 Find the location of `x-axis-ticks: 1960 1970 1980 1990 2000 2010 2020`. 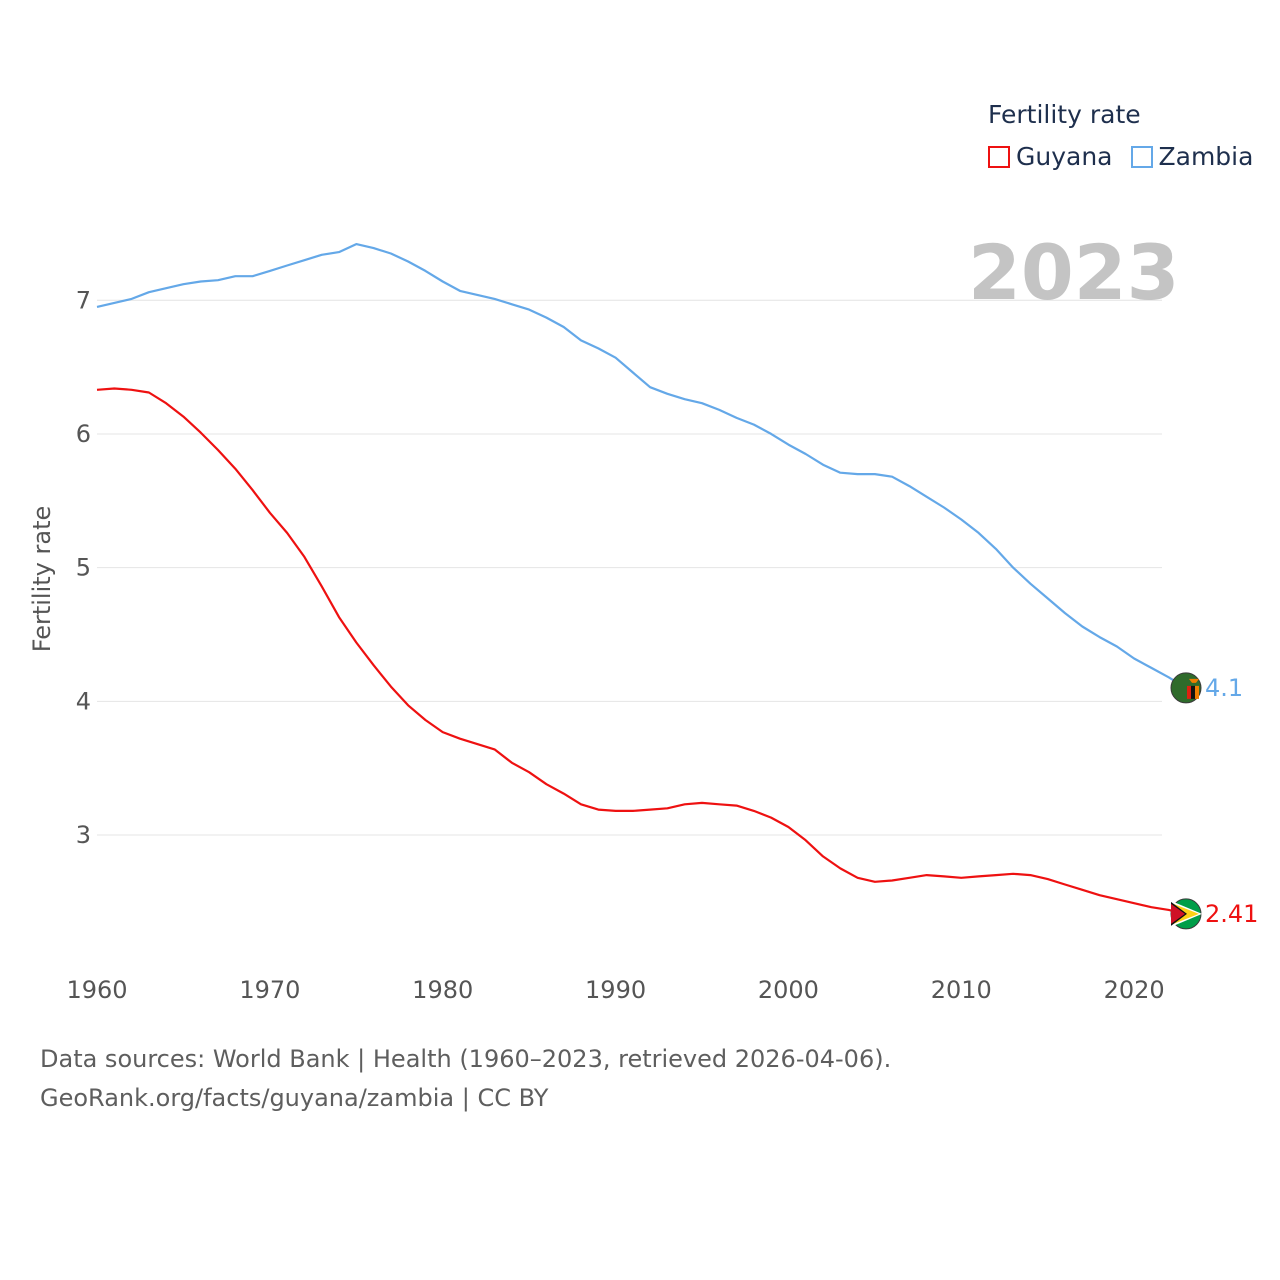

x-axis-ticks: 1960 1970 1980 1990 2000 2010 2020 is located at coordinates (615, 990).